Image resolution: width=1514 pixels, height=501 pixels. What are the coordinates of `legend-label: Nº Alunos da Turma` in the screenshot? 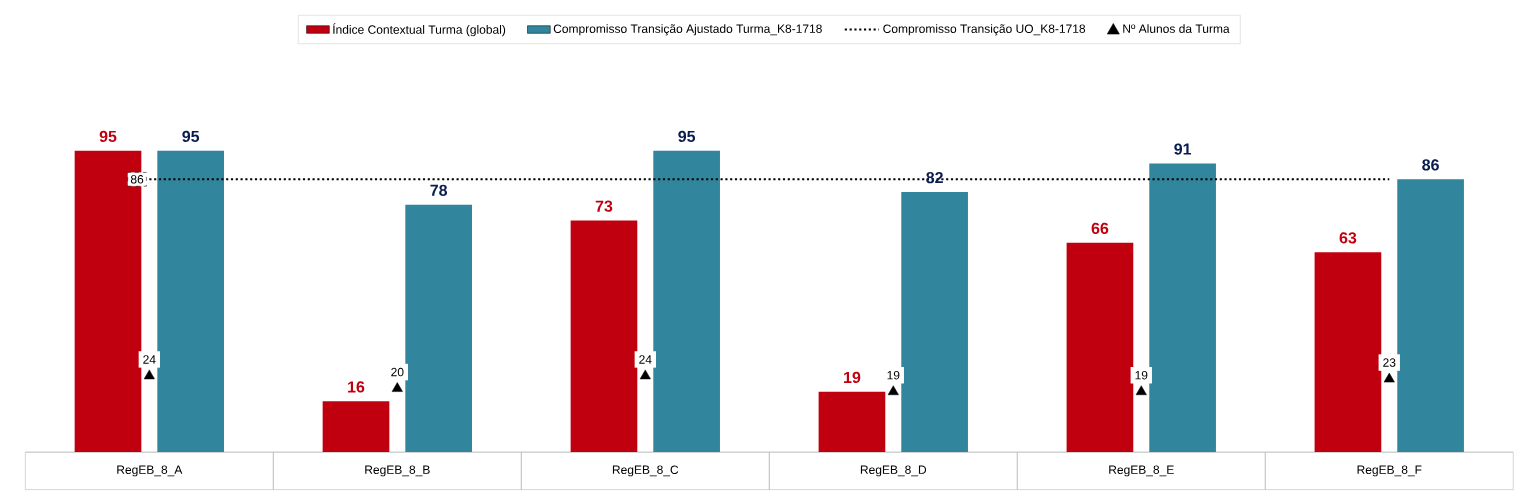 It's located at (1176, 28).